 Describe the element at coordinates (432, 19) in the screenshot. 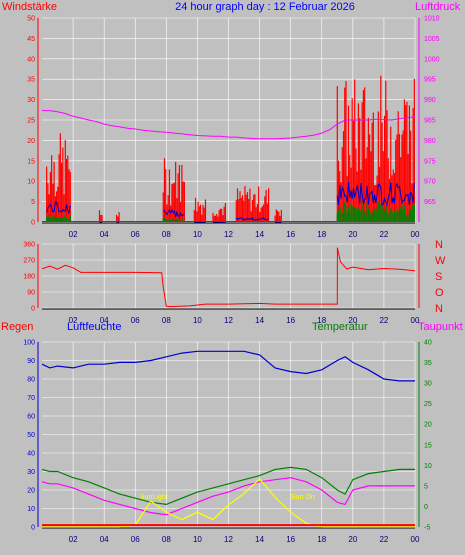

I see `y-tick-label: 1010` at that location.